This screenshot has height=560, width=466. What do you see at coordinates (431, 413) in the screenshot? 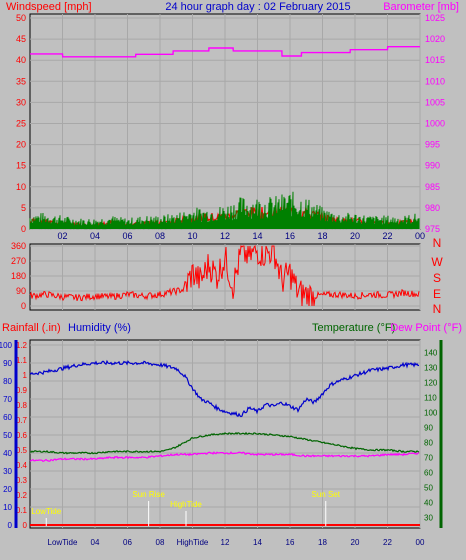
I see `temperature-tick-label: 100` at bounding box center [431, 413].